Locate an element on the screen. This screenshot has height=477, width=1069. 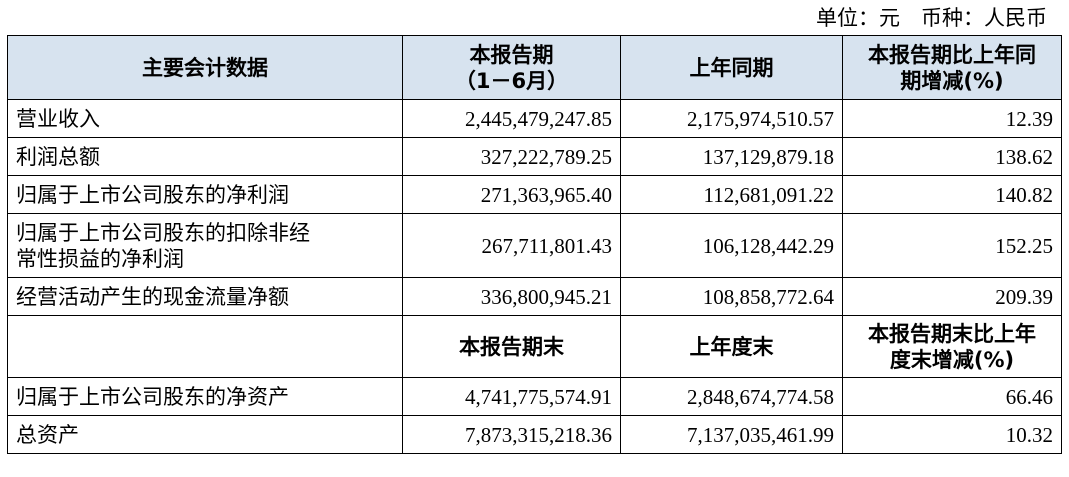
header-current-period-line2: （1－6月） is located at coordinates (511, 80).